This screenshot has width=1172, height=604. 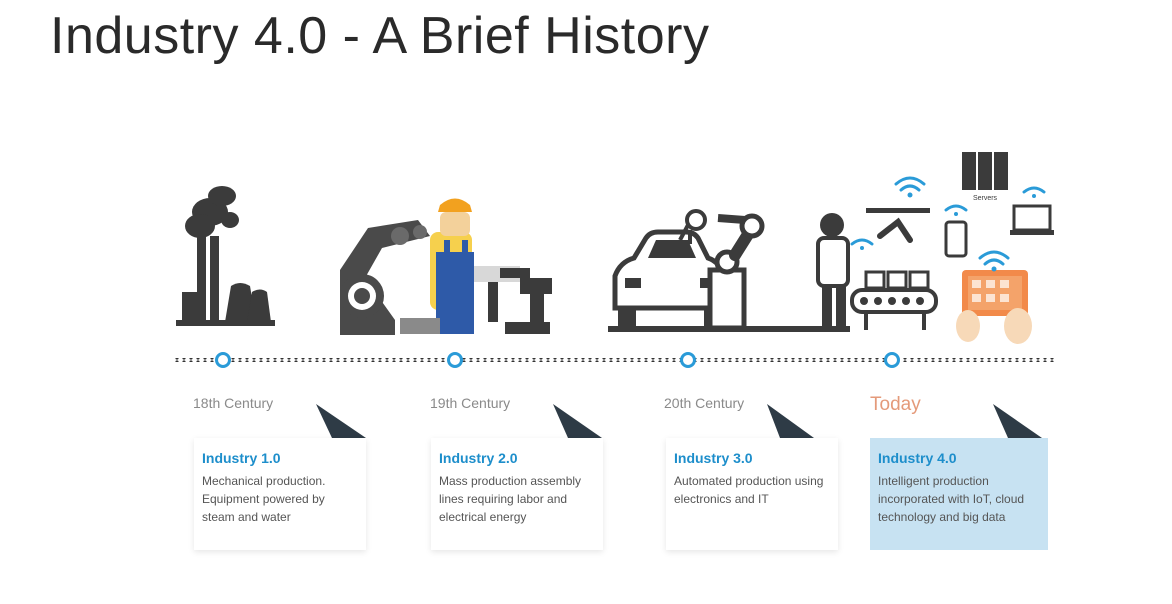 I want to click on smart-factory-iot-icon, so click(x=935, y=248).